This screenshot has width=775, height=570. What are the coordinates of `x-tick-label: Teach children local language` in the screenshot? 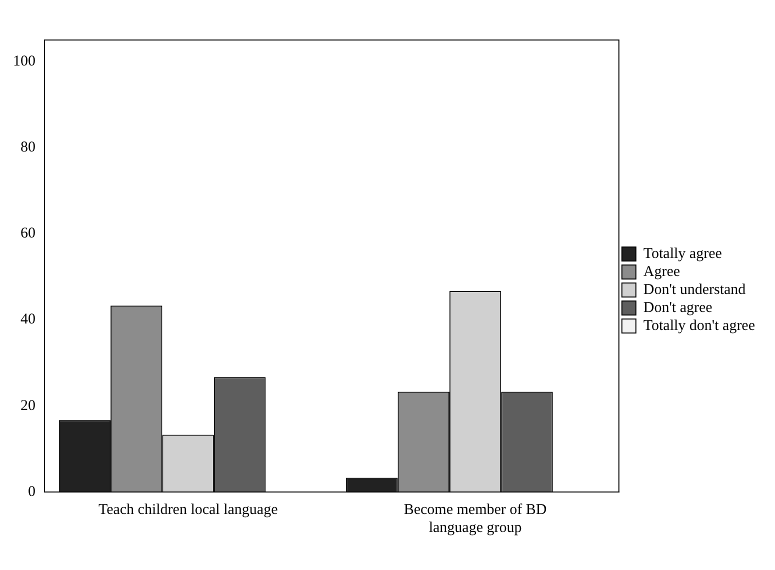 It's located at (188, 510).